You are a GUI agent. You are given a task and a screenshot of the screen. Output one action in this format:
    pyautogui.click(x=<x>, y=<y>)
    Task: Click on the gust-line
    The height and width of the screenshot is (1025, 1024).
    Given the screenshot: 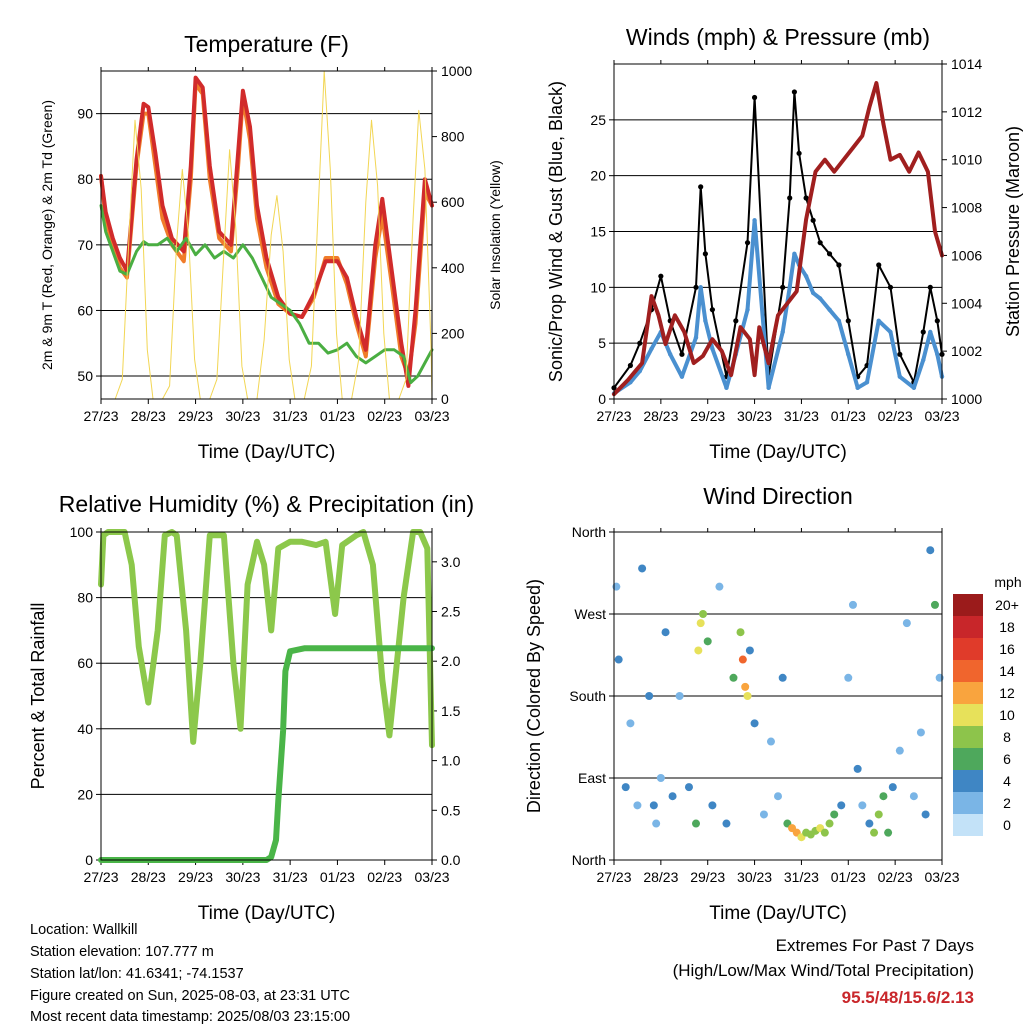 What is the action you would take?
    pyautogui.click(x=778, y=239)
    